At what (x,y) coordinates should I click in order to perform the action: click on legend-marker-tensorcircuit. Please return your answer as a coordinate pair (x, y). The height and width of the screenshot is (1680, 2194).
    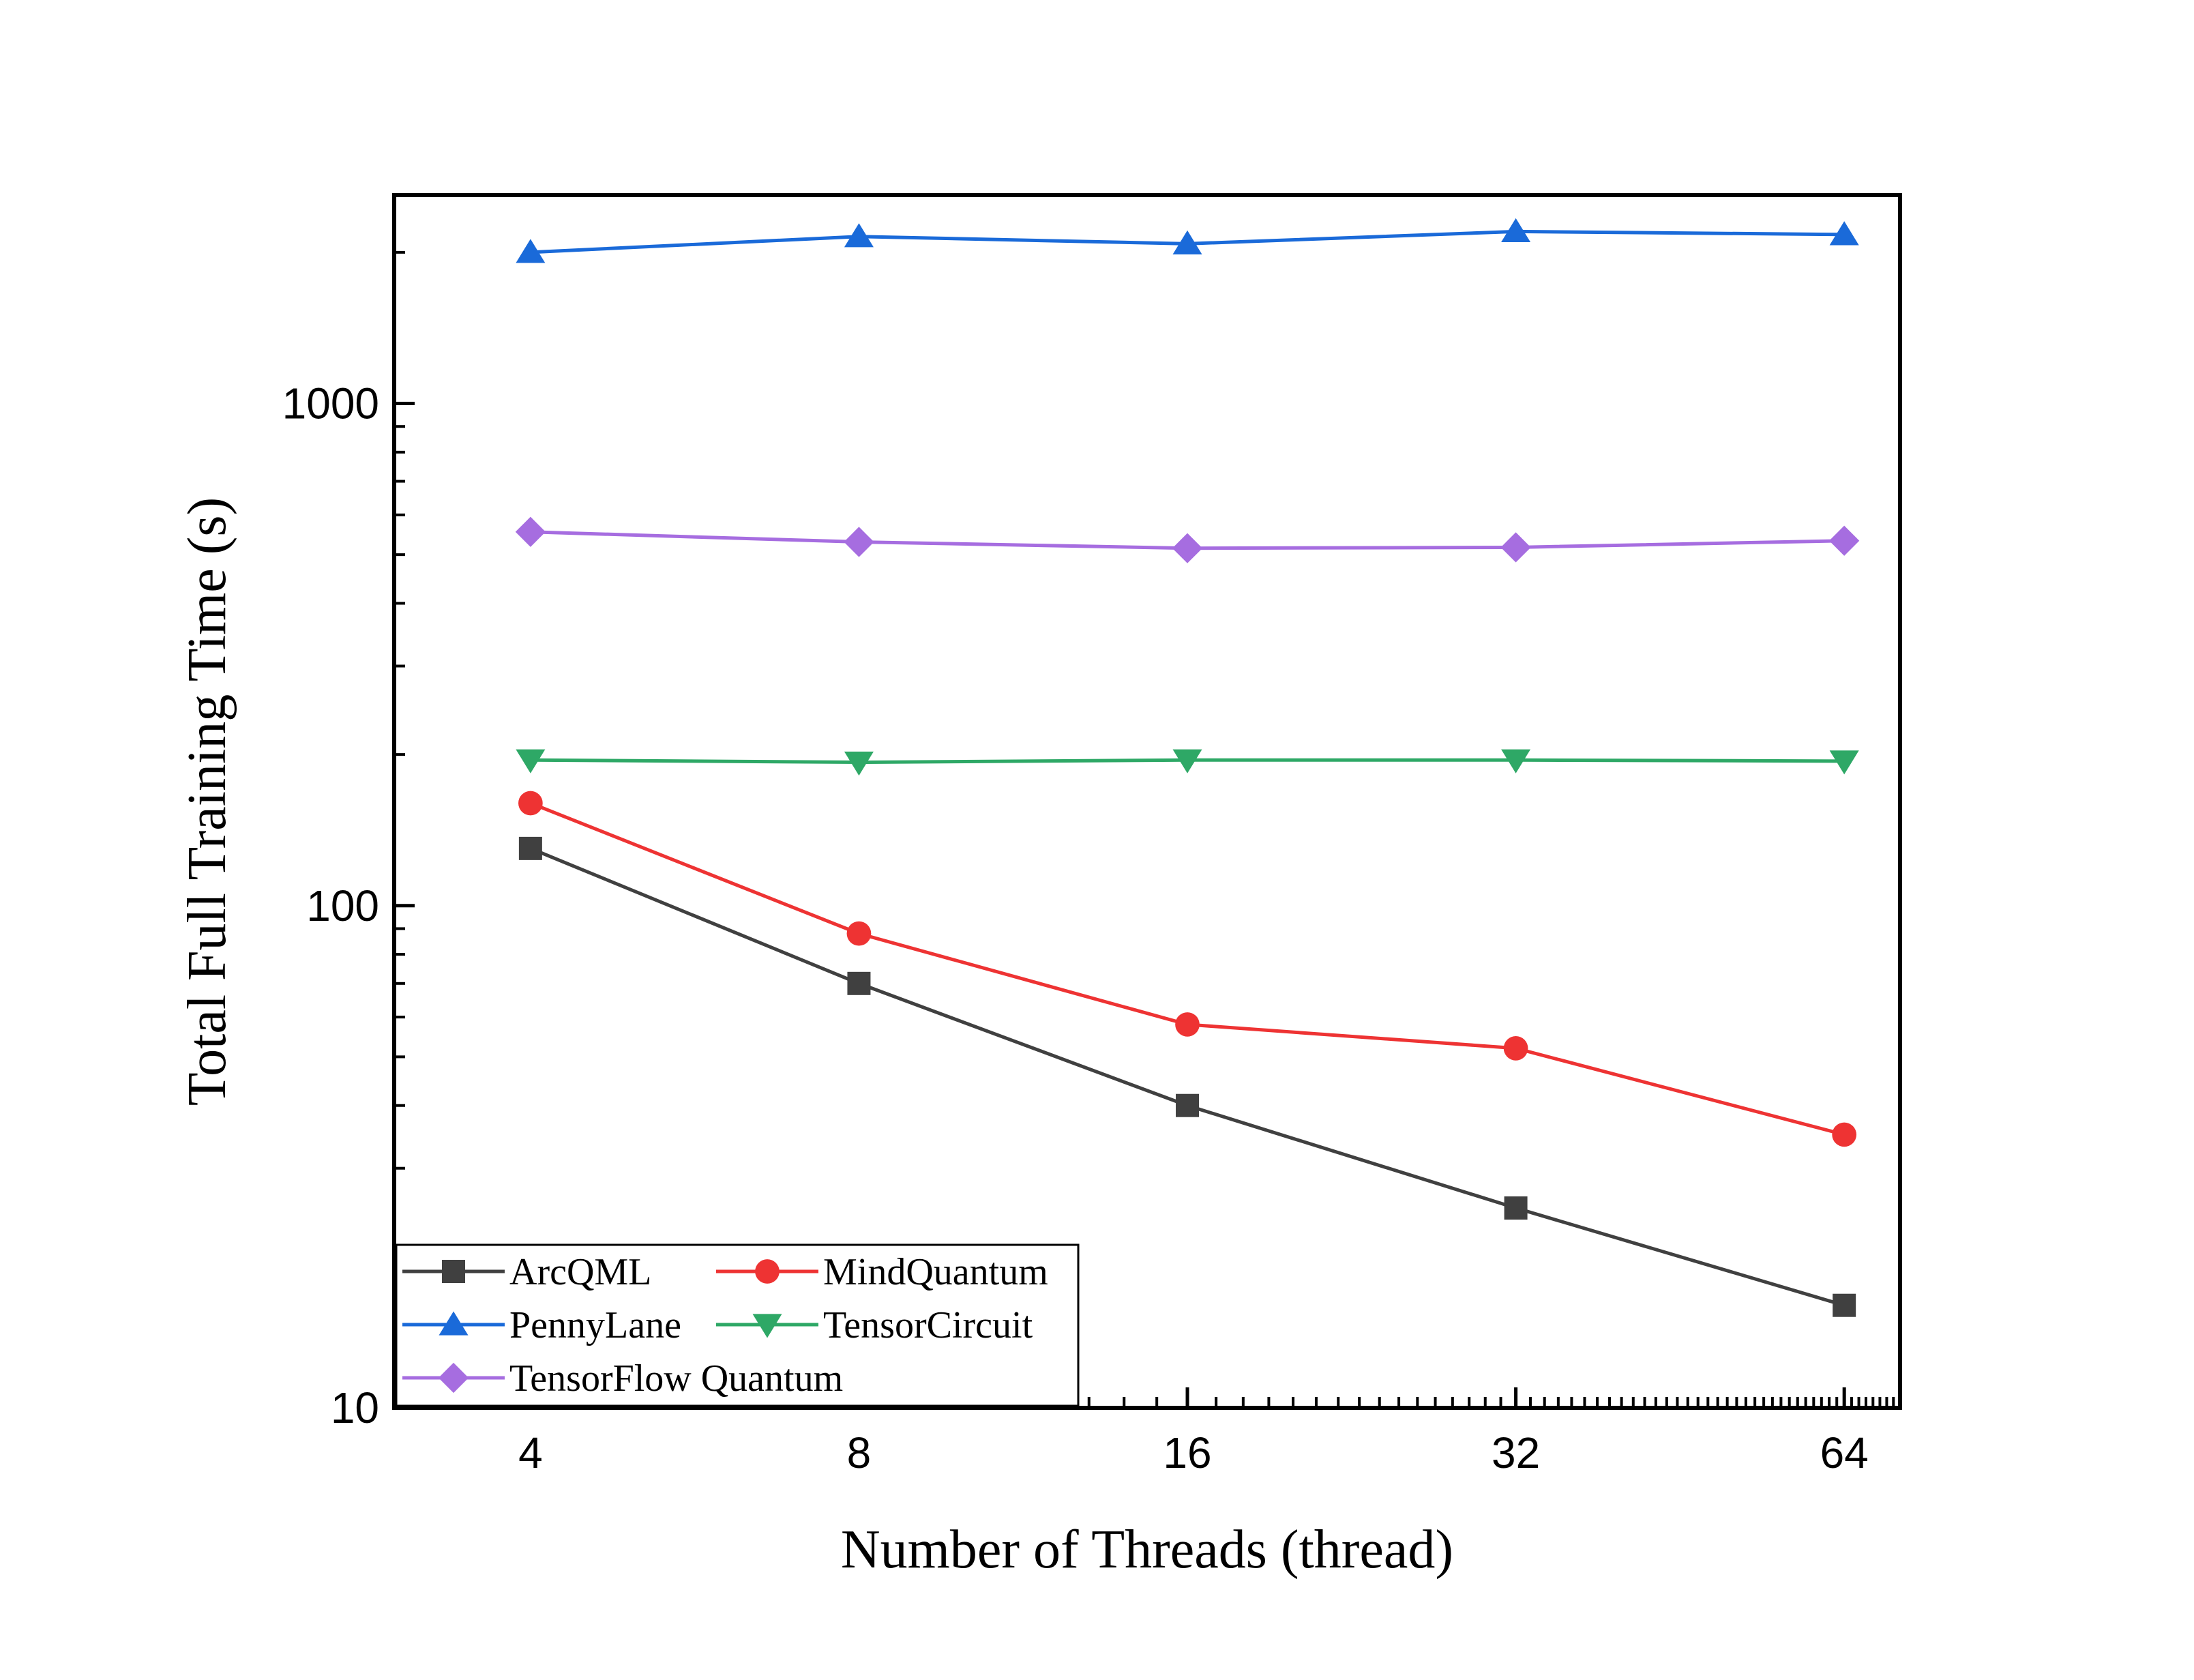
    Looking at the image, I should click on (767, 1326).